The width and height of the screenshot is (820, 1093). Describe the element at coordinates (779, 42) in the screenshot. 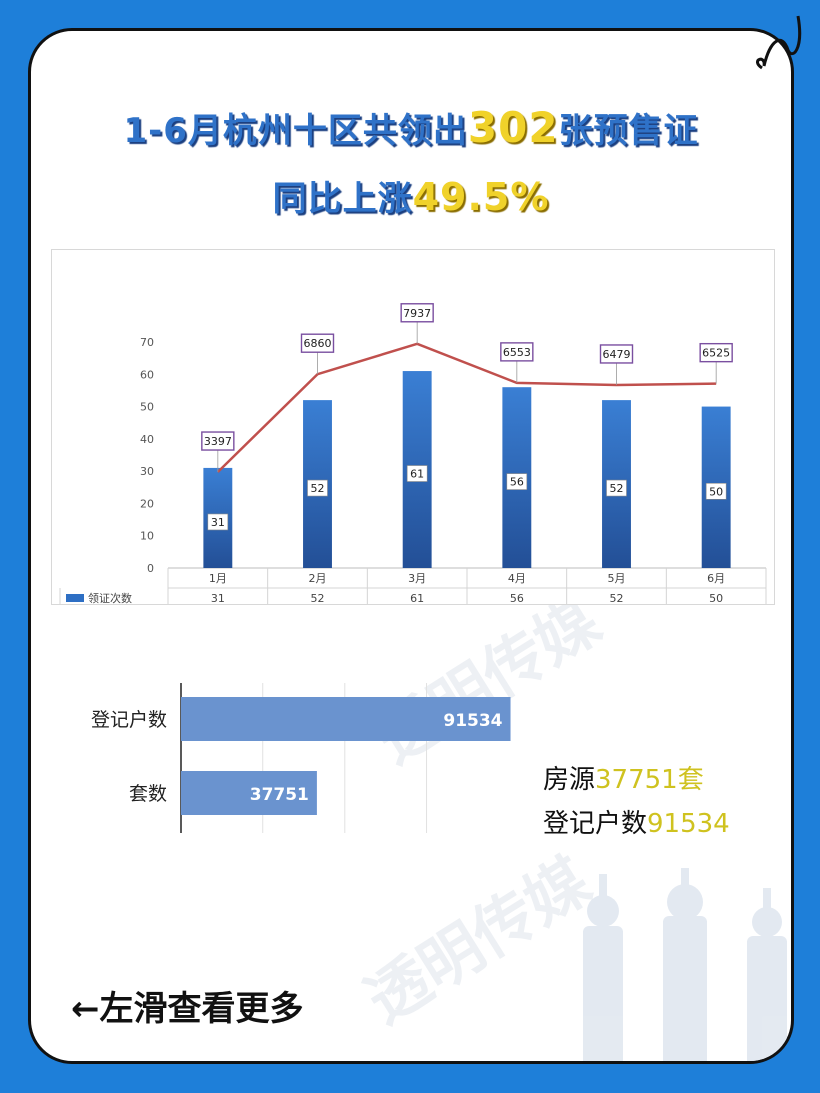

I see `curl-decoration` at that location.